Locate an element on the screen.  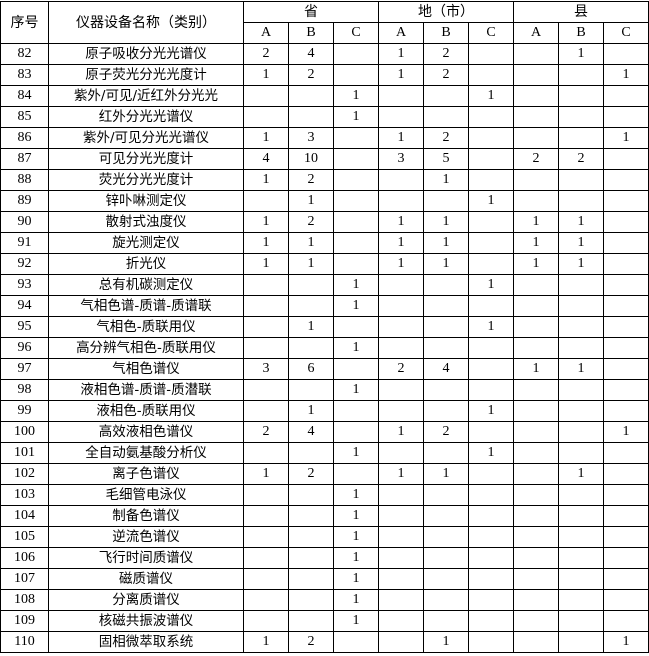
name-cell: 荧光分光光度计 is located at coordinates (146, 180).